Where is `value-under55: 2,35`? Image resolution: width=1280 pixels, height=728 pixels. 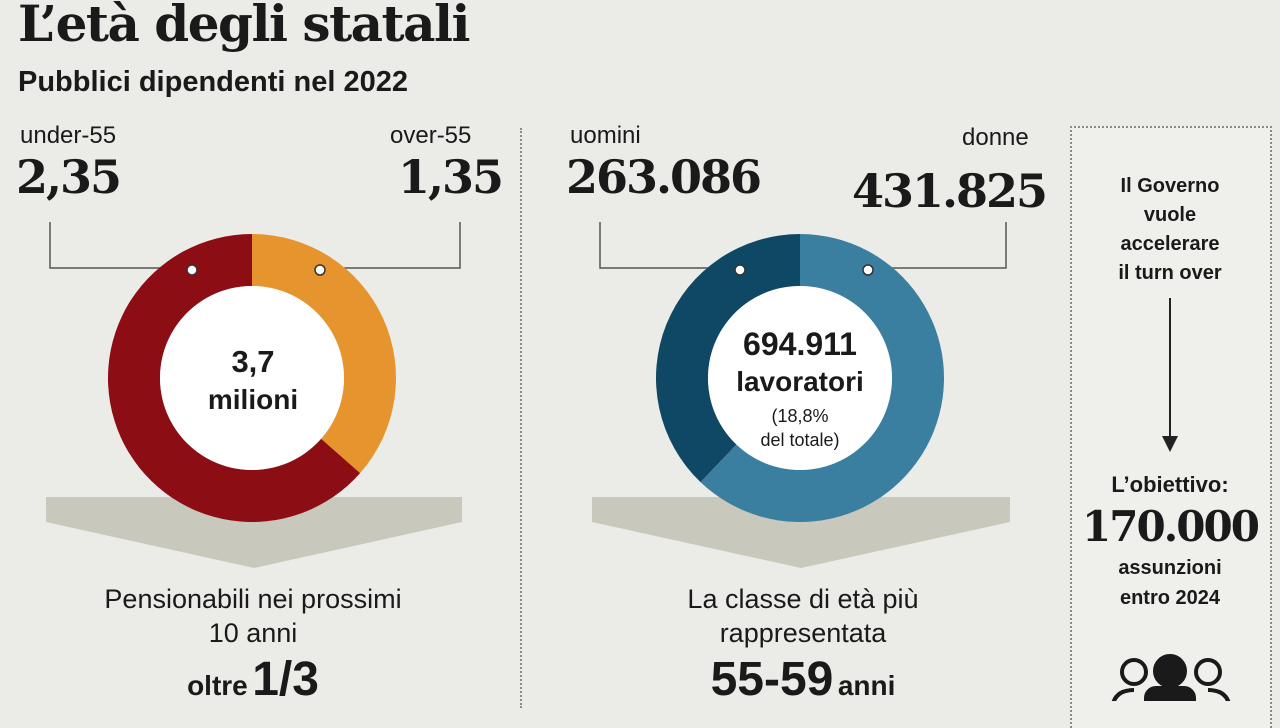
value-under55: 2,35 is located at coordinates (69, 177).